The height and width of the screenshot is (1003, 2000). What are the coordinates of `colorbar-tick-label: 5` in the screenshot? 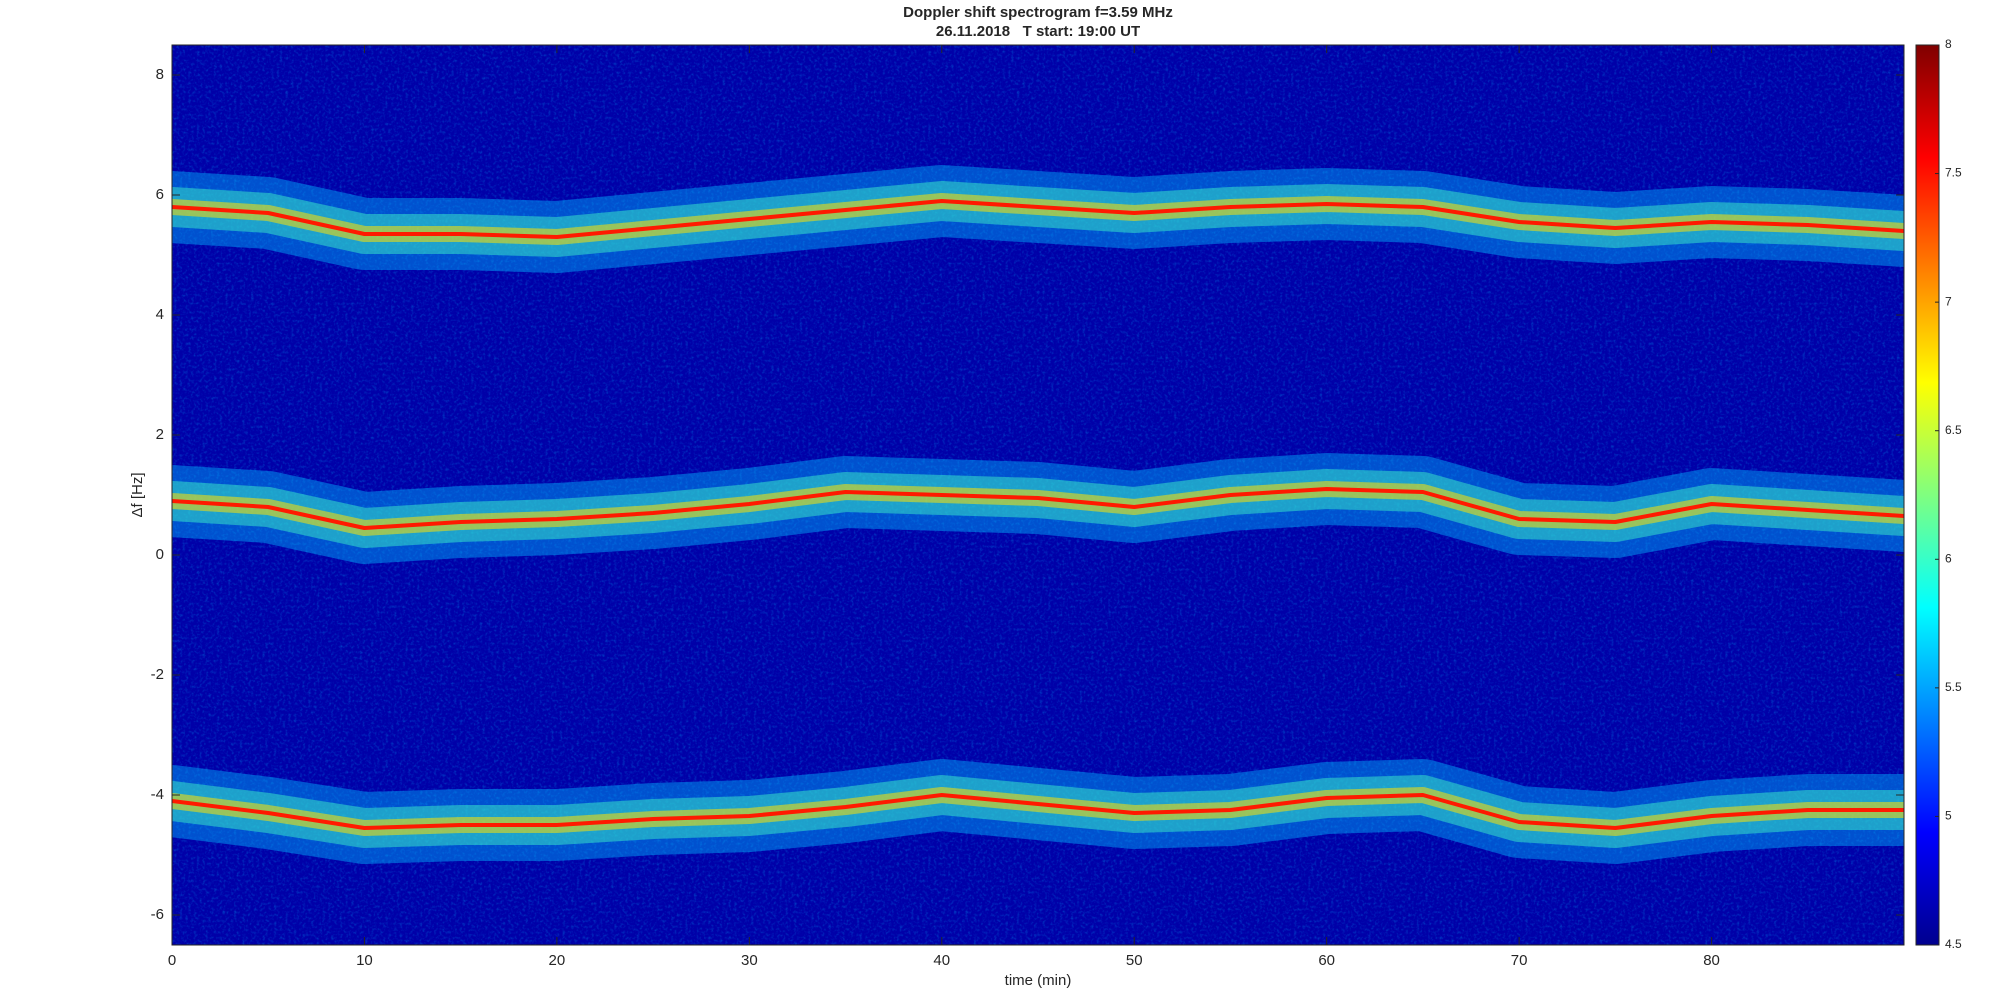 It's located at (1948, 816).